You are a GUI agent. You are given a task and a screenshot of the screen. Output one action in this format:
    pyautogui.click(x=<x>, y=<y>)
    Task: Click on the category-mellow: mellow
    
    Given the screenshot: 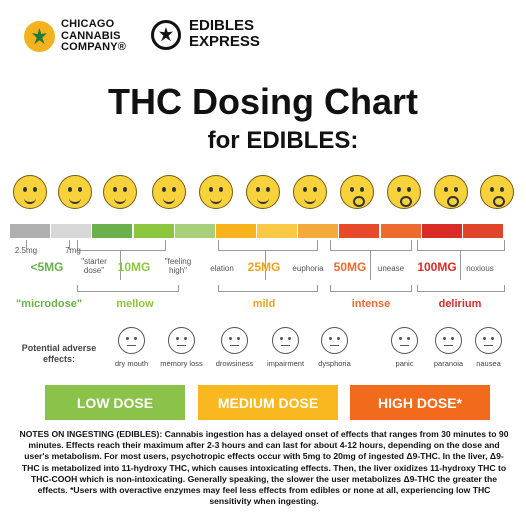 What is the action you would take?
    pyautogui.click(x=135, y=304)
    